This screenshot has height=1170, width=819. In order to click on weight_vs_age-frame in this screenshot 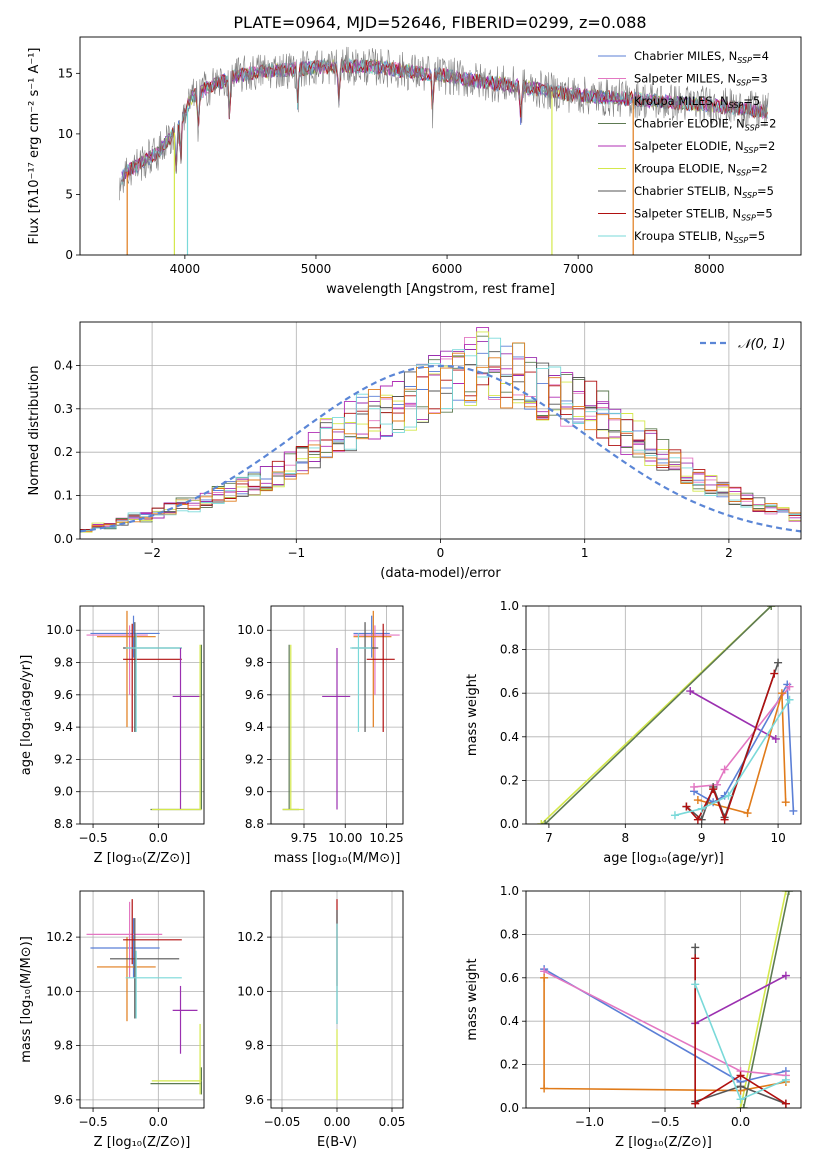, I will do `click(663, 715)`.